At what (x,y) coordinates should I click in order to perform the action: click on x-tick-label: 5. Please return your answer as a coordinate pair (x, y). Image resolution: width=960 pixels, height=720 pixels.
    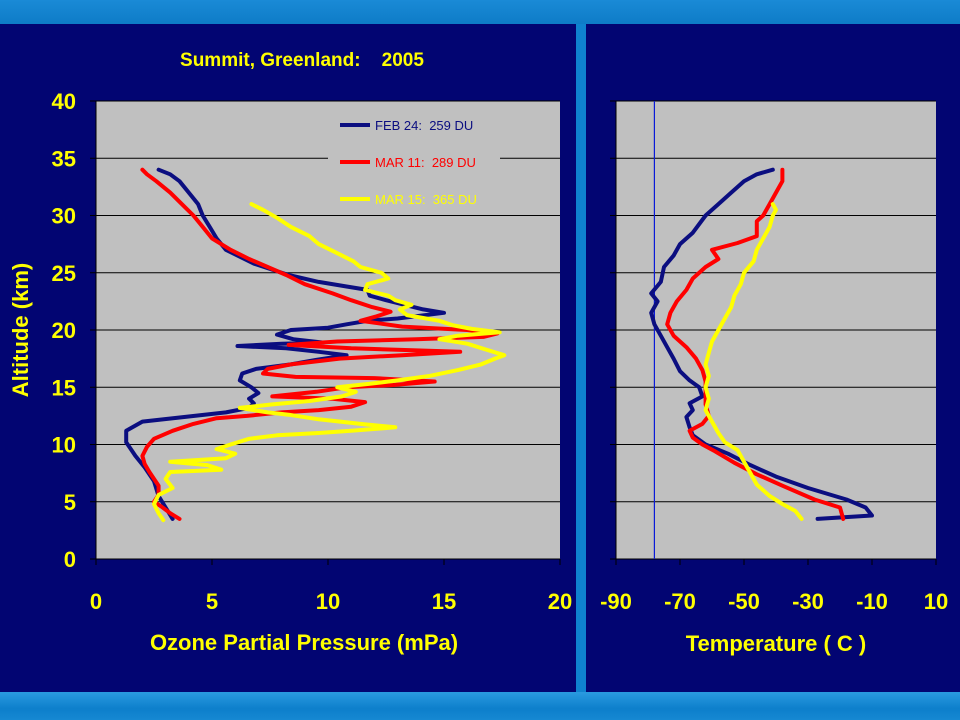
    Looking at the image, I should click on (212, 601).